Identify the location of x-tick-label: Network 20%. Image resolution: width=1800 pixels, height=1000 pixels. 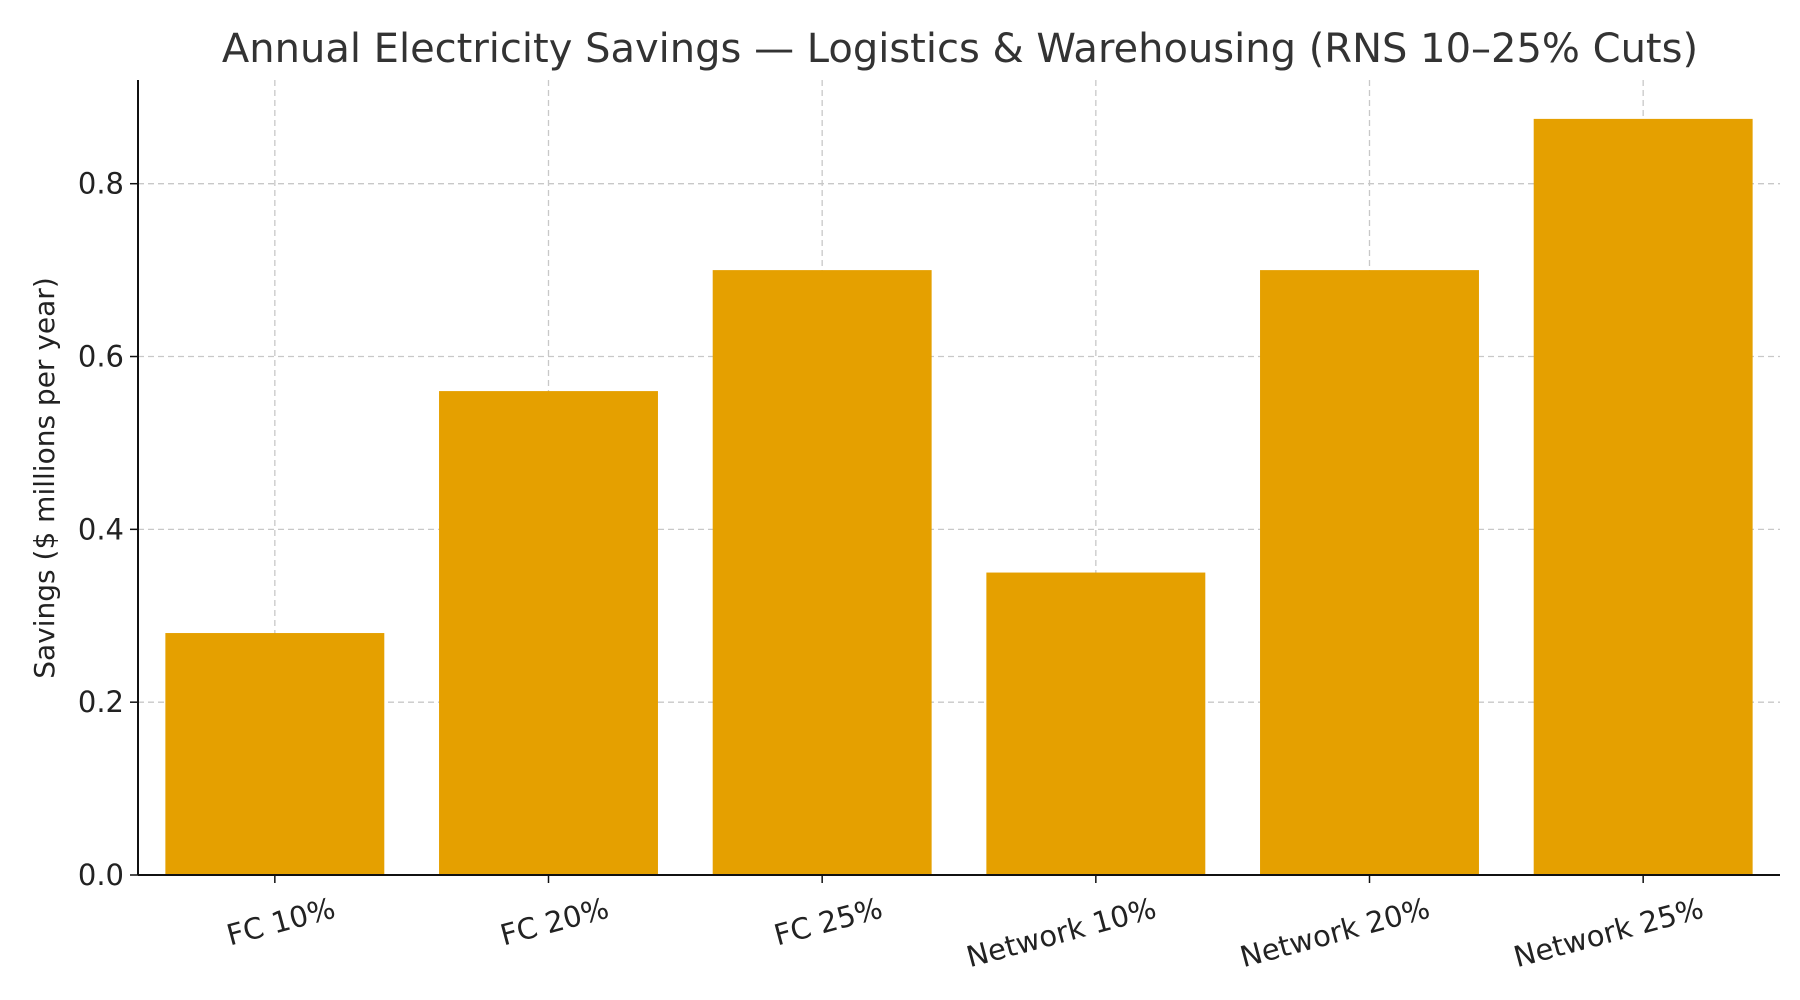
(1334, 932).